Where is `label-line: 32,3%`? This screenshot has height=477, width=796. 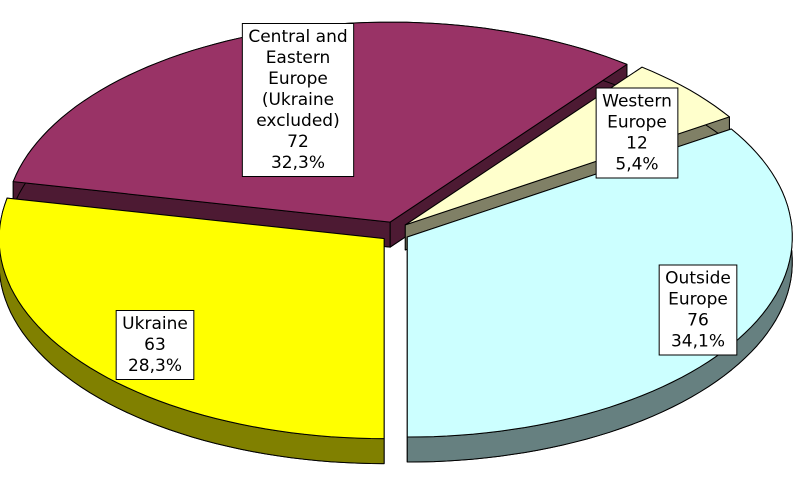 label-line: 32,3% is located at coordinates (298, 163).